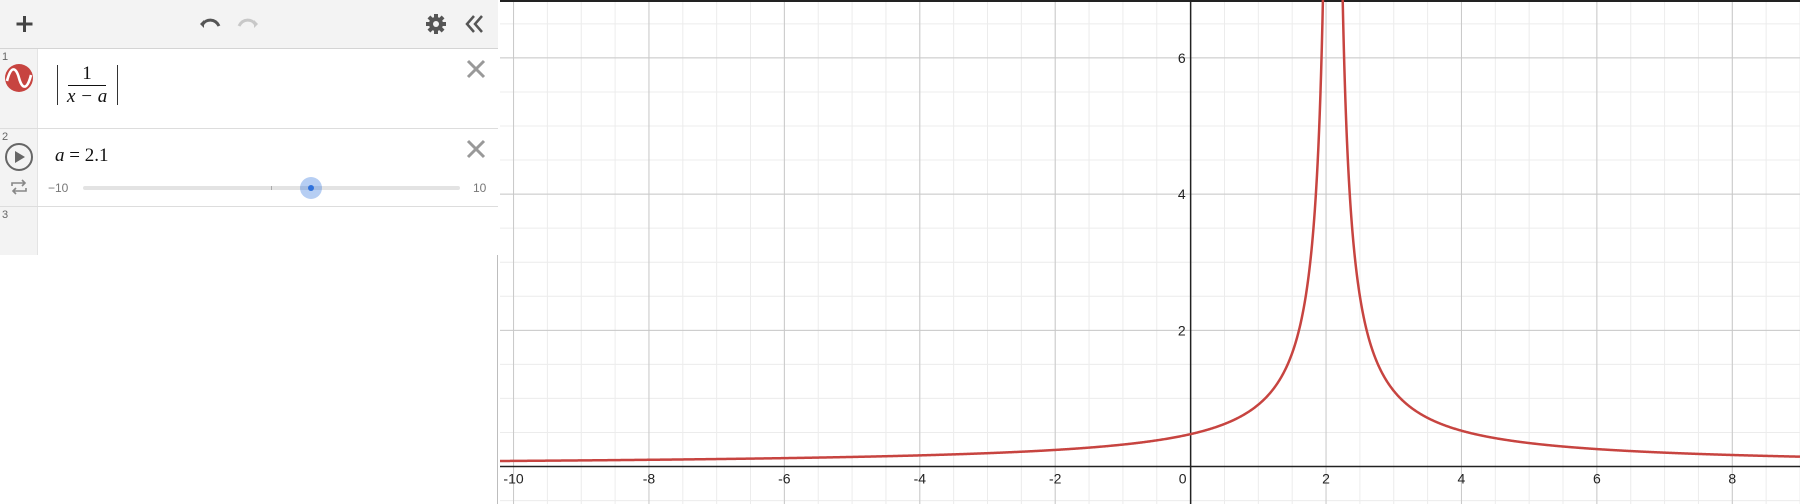 Image resolution: width=1800 pixels, height=504 pixels. I want to click on equals-sign: =, so click(74, 155).